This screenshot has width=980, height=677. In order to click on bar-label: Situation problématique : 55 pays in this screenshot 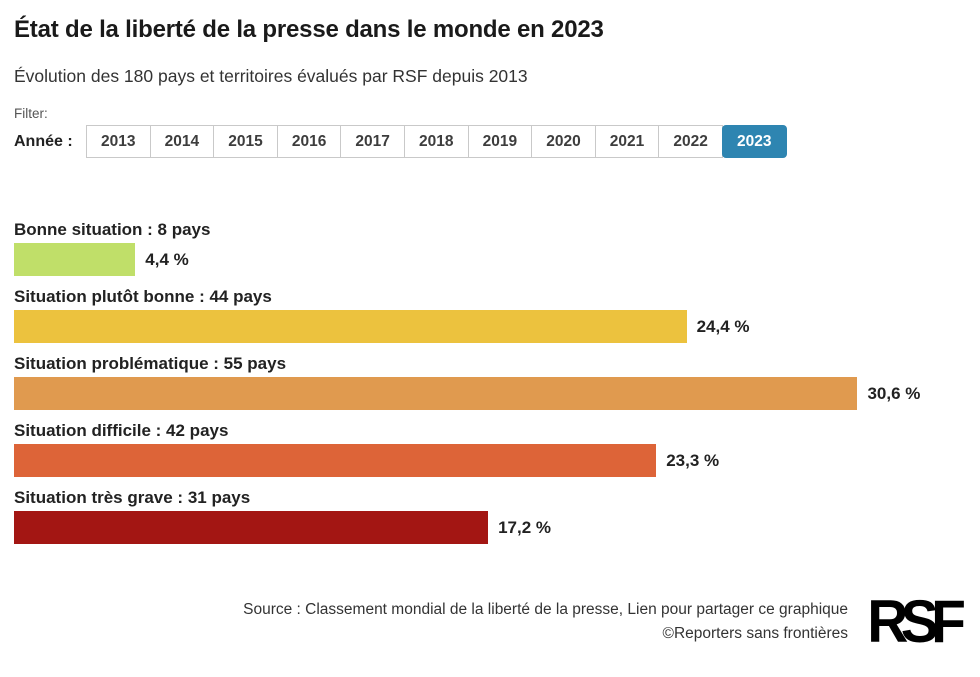, I will do `click(150, 363)`.